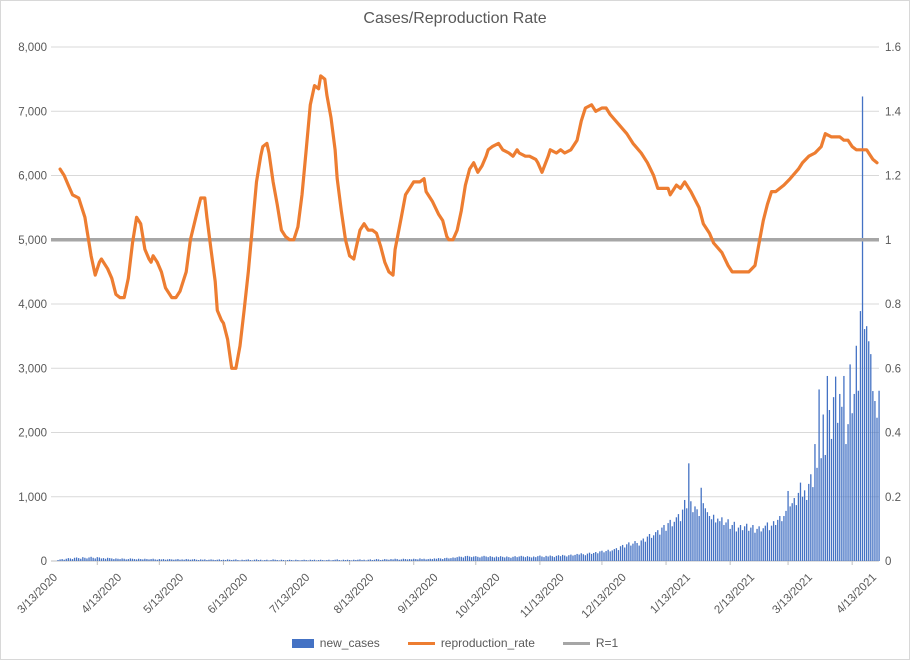 The width and height of the screenshot is (910, 660). I want to click on svg-text: 0.4, so click(893, 434).